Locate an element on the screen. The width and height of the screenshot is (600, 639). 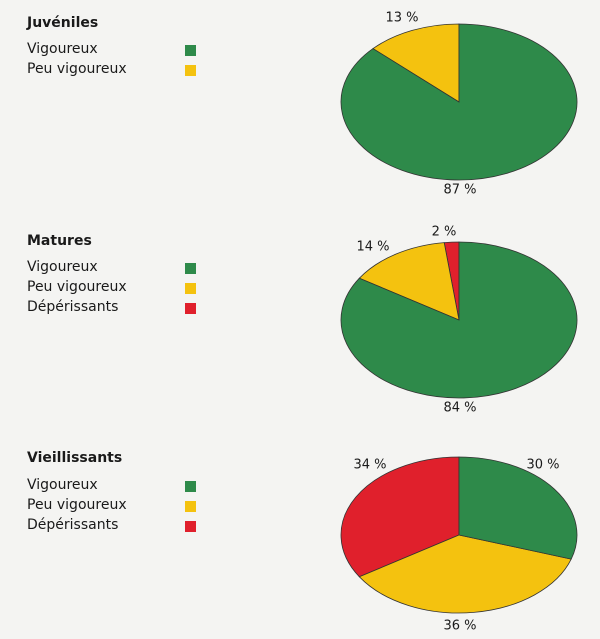
slice-percent-label: 30 % is located at coordinates (543, 465).